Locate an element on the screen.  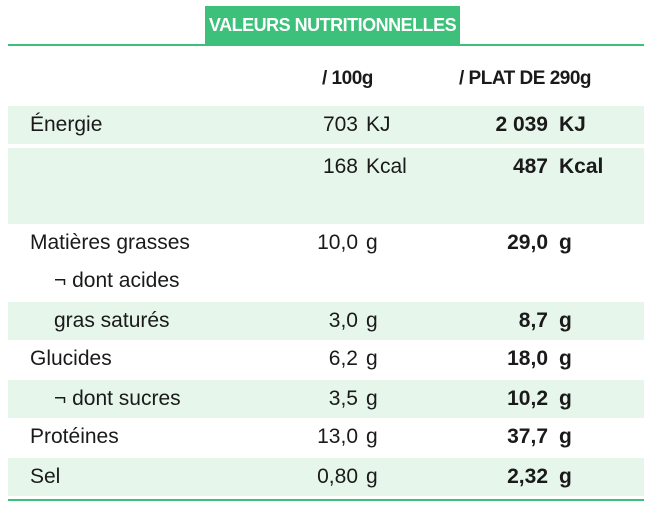
value-per-100g: 13,0 is located at coordinates (337, 436).